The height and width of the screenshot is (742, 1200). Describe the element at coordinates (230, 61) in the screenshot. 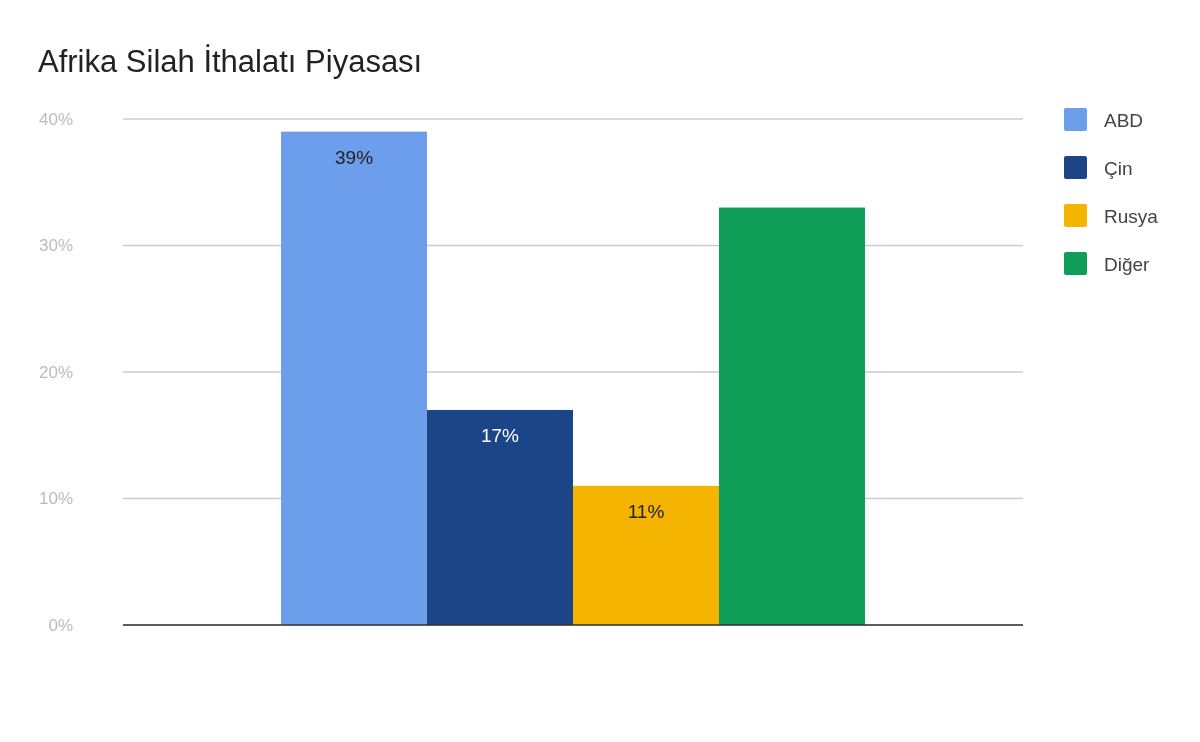

I see `chart-title: Afrika Silah İthalatı Piyasası` at that location.